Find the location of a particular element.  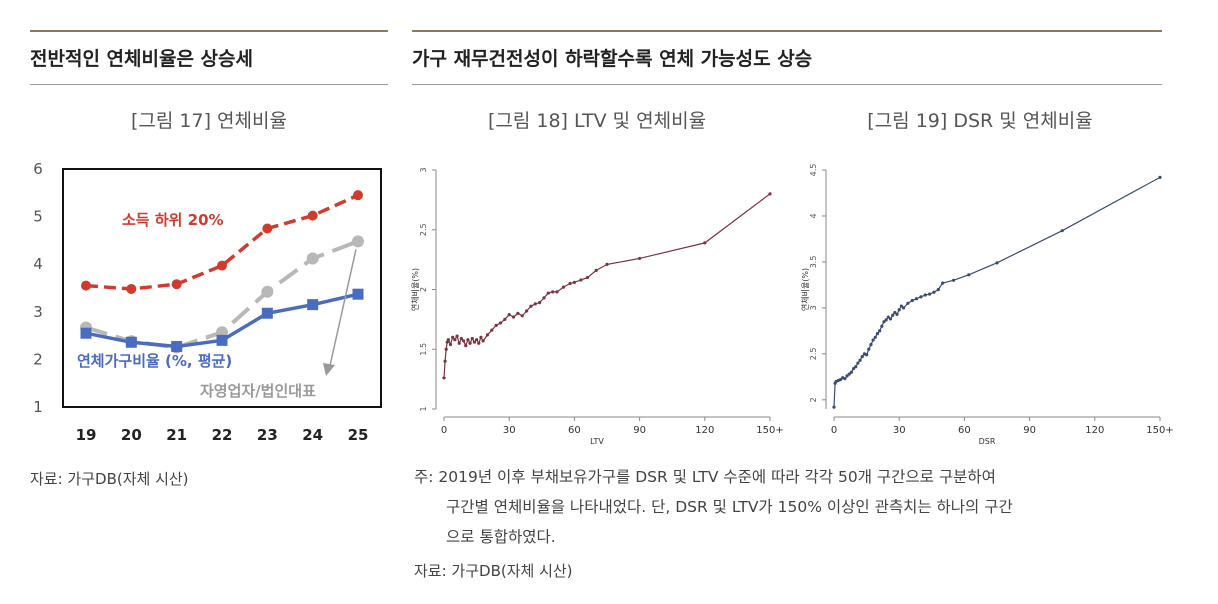

x-tick-label: 25 is located at coordinates (358, 435).